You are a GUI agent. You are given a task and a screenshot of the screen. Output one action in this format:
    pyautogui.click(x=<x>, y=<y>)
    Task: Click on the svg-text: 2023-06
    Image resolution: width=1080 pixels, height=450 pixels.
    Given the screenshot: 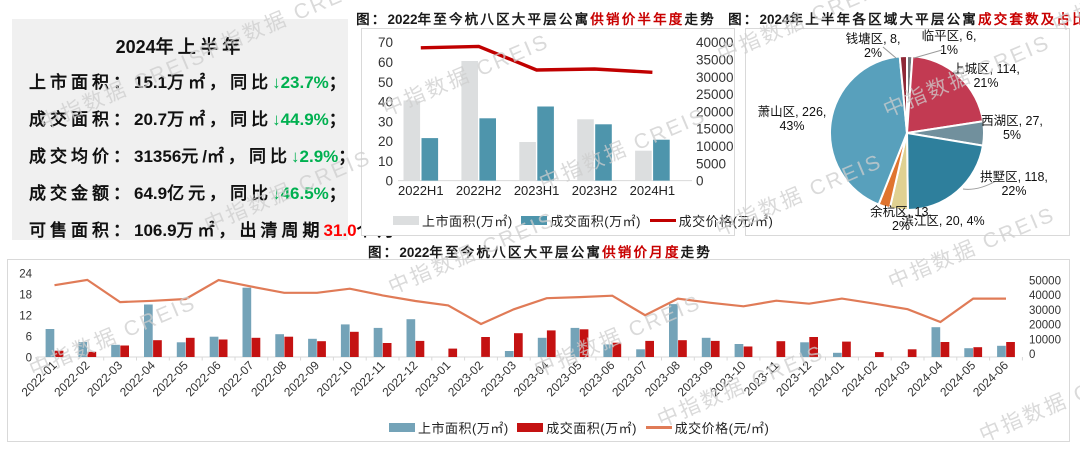 What is the action you would take?
    pyautogui.click(x=596, y=378)
    